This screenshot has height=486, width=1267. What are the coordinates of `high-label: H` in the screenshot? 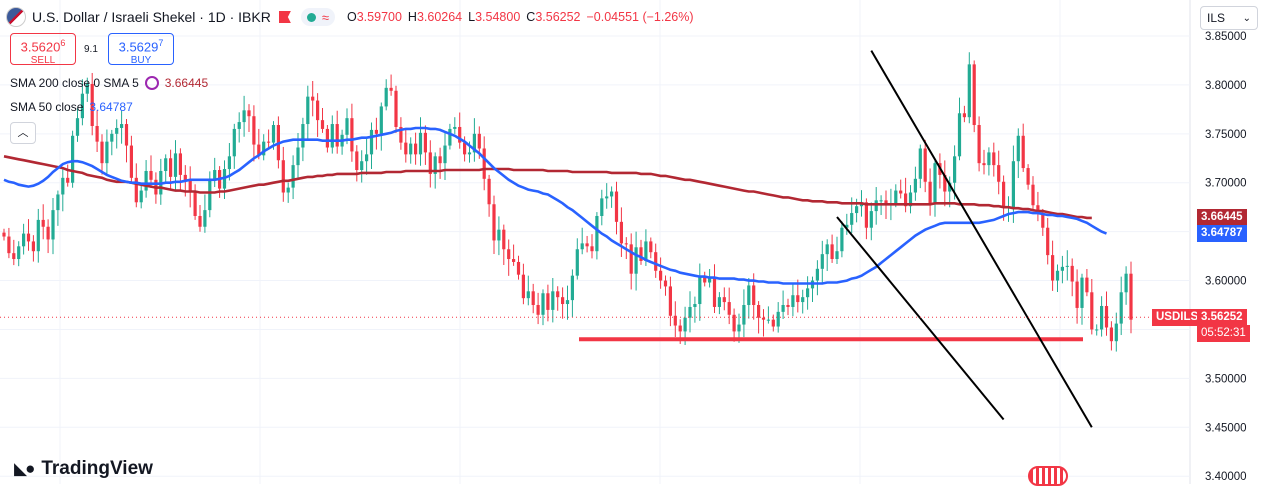 It's located at (412, 17).